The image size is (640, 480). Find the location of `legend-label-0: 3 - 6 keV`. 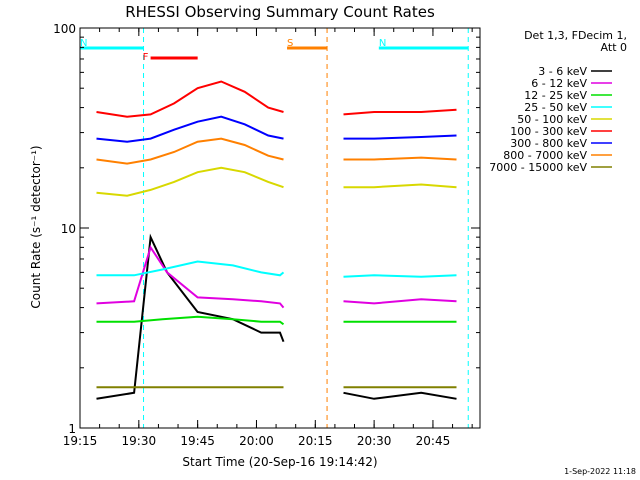

legend-label-0: 3 - 6 keV is located at coordinates (562, 71).